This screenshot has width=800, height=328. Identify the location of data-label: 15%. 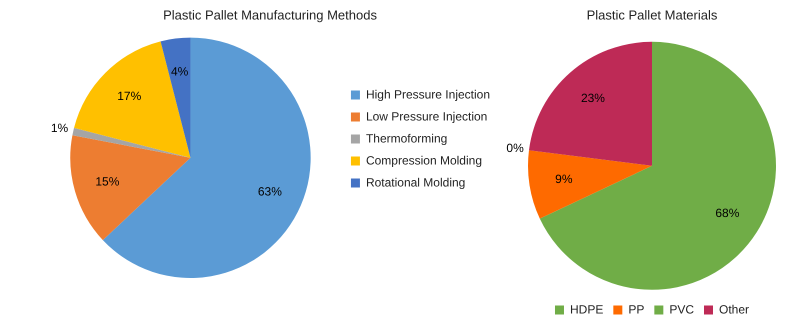
(107, 181).